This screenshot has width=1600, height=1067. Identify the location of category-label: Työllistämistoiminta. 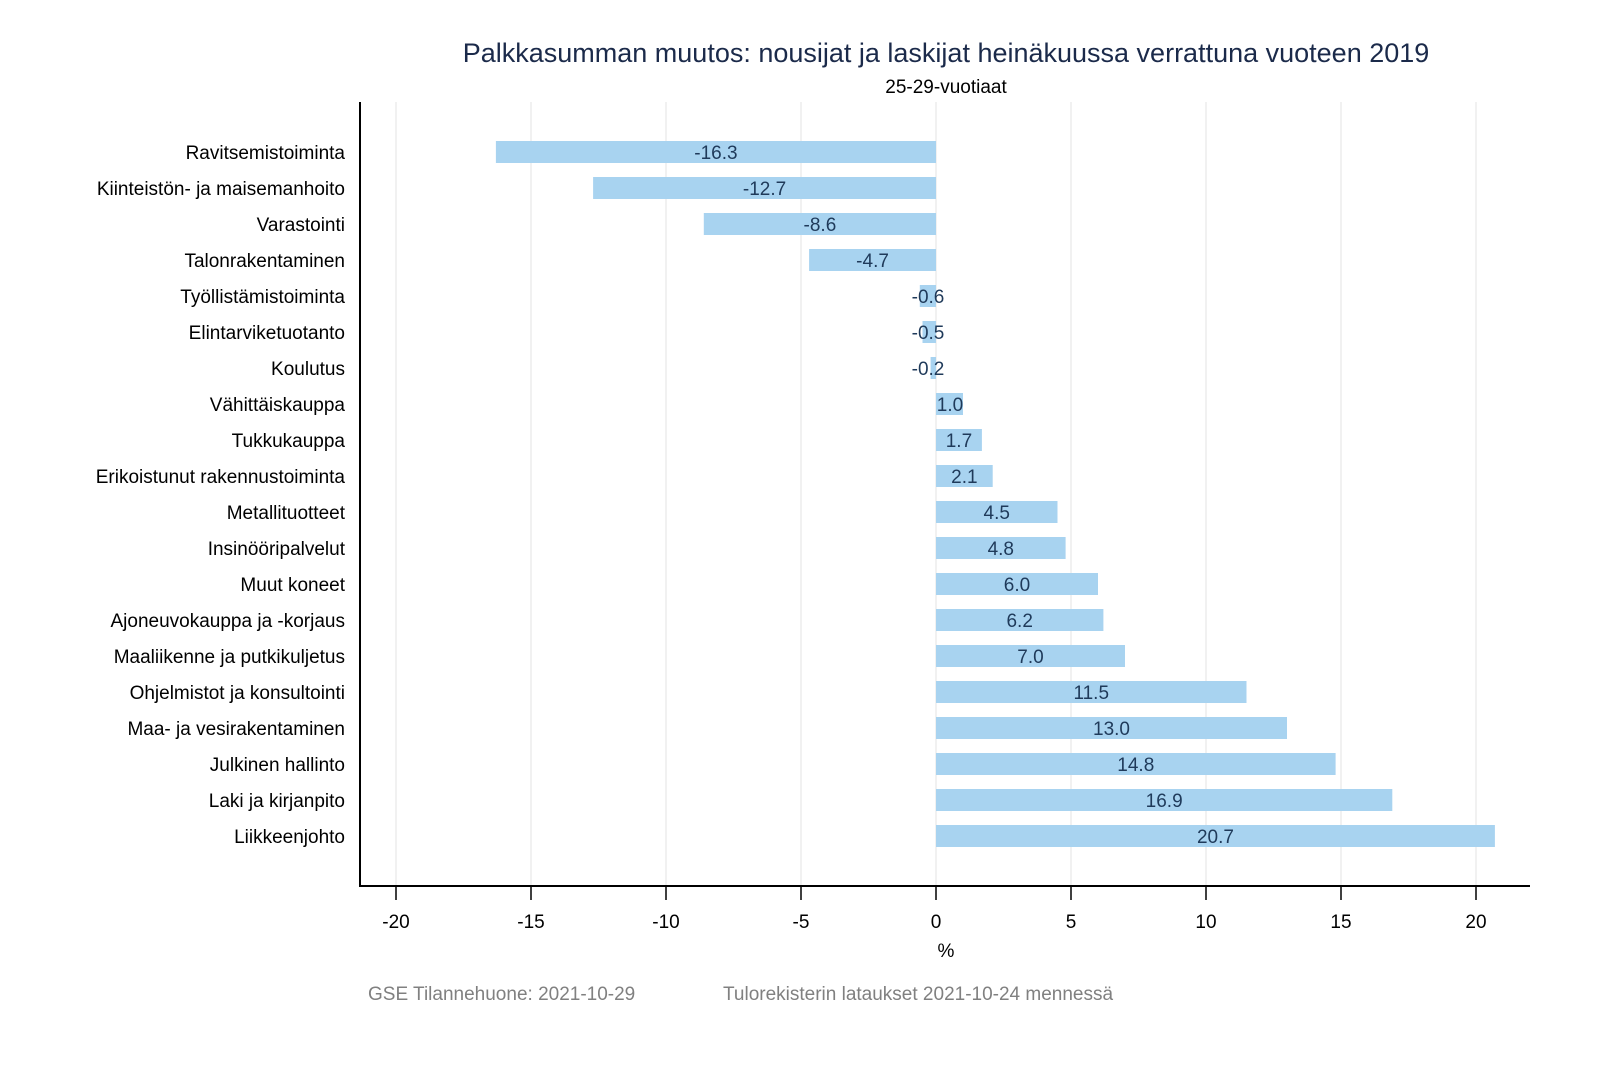
(262, 297).